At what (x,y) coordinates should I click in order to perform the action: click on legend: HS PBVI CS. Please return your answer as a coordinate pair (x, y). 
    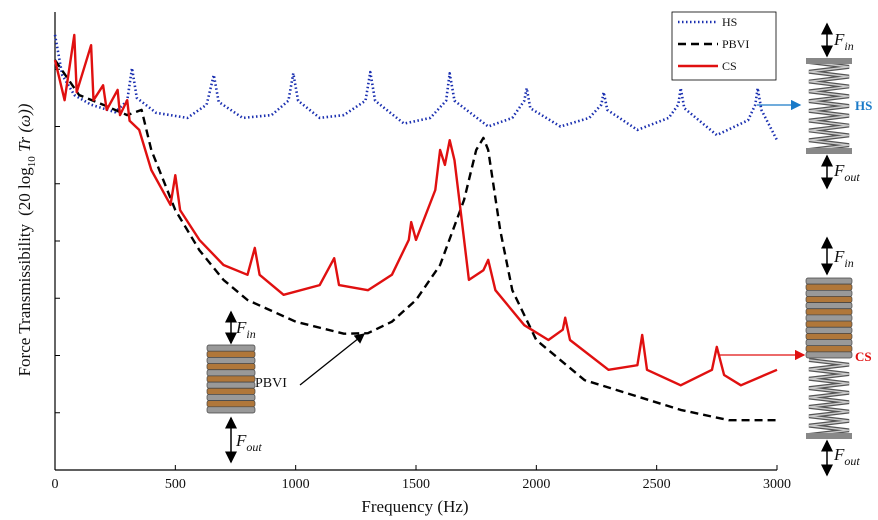
    Looking at the image, I should click on (724, 46).